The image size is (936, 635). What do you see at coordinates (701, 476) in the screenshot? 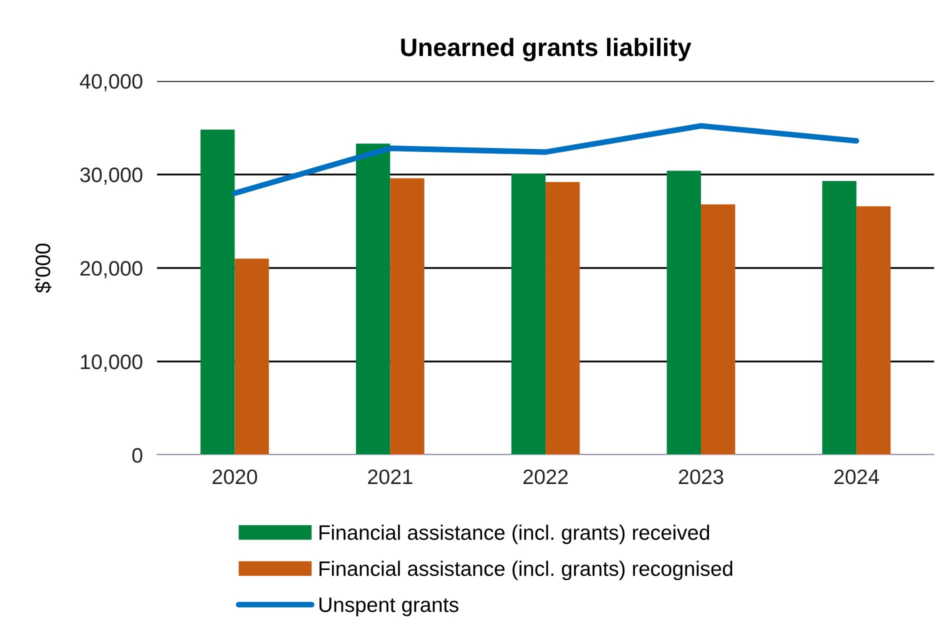
I see `x-tick-label: 2023` at bounding box center [701, 476].